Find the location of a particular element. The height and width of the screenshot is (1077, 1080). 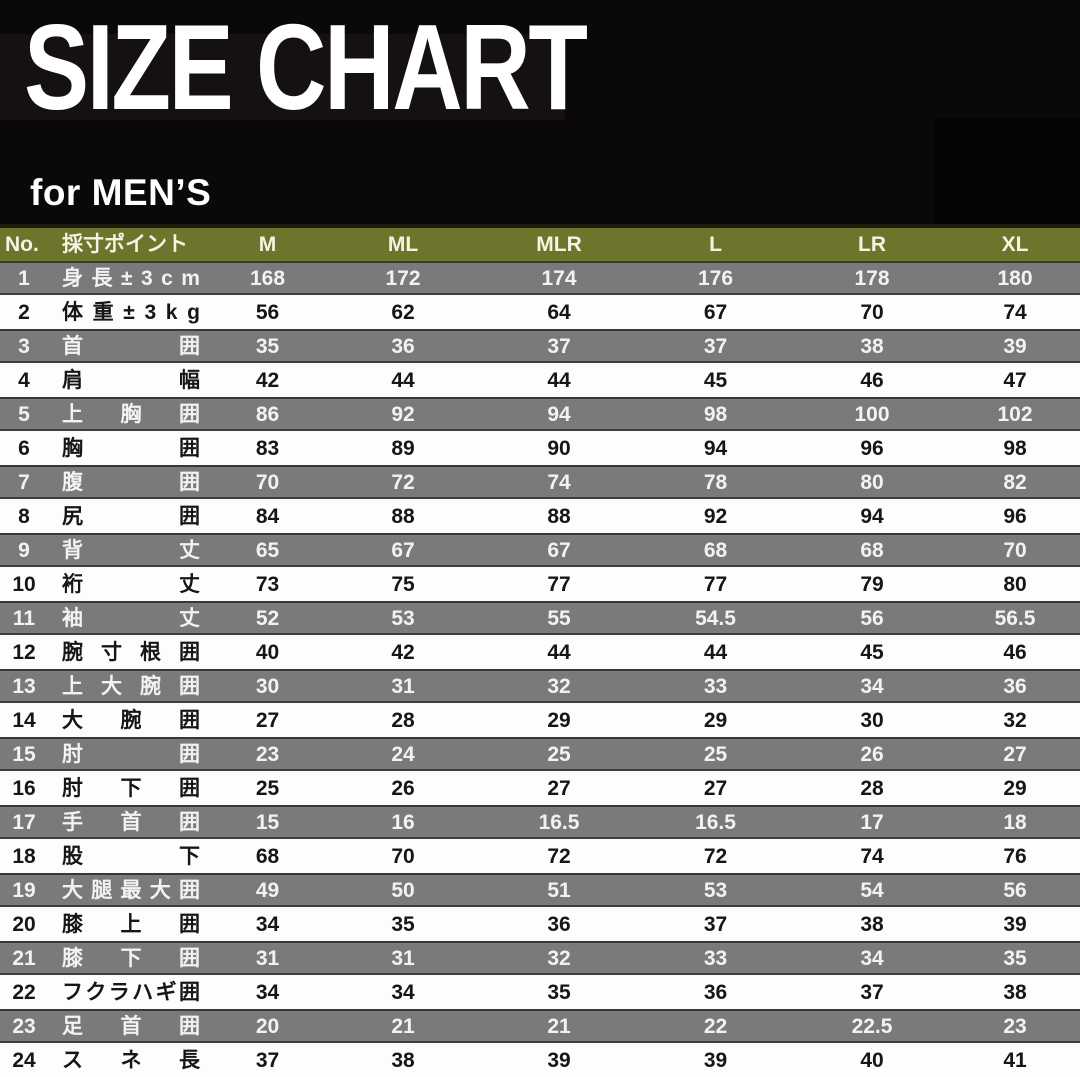

cell-value: 174 is located at coordinates (559, 278).